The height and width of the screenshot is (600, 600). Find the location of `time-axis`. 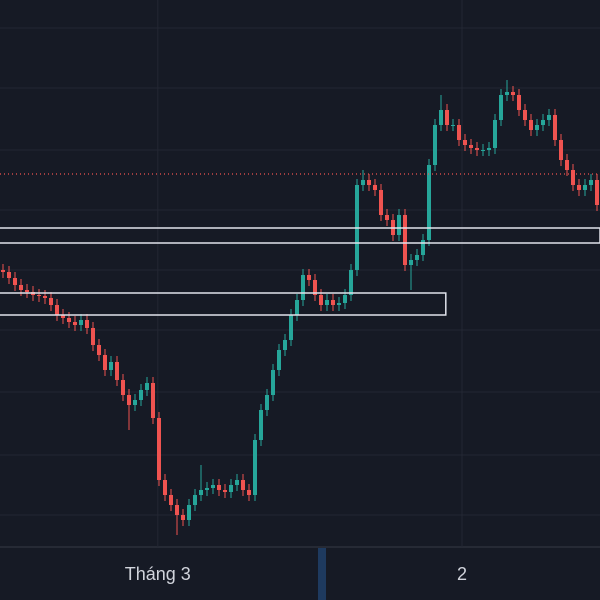

time-axis is located at coordinates (300, 573).